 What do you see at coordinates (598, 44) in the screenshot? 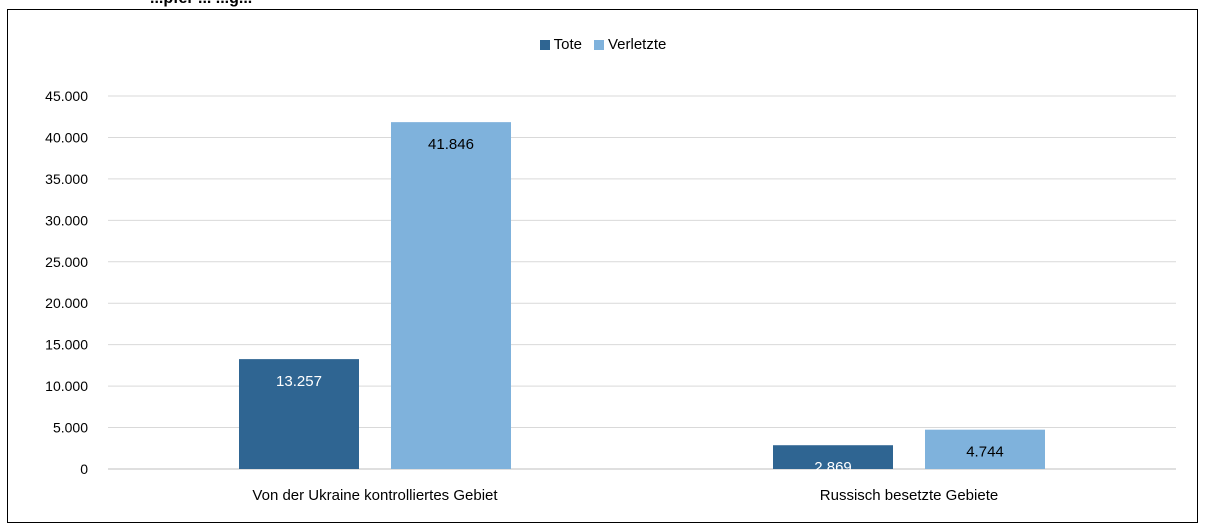
I see `legend-swatch-verletzte` at bounding box center [598, 44].